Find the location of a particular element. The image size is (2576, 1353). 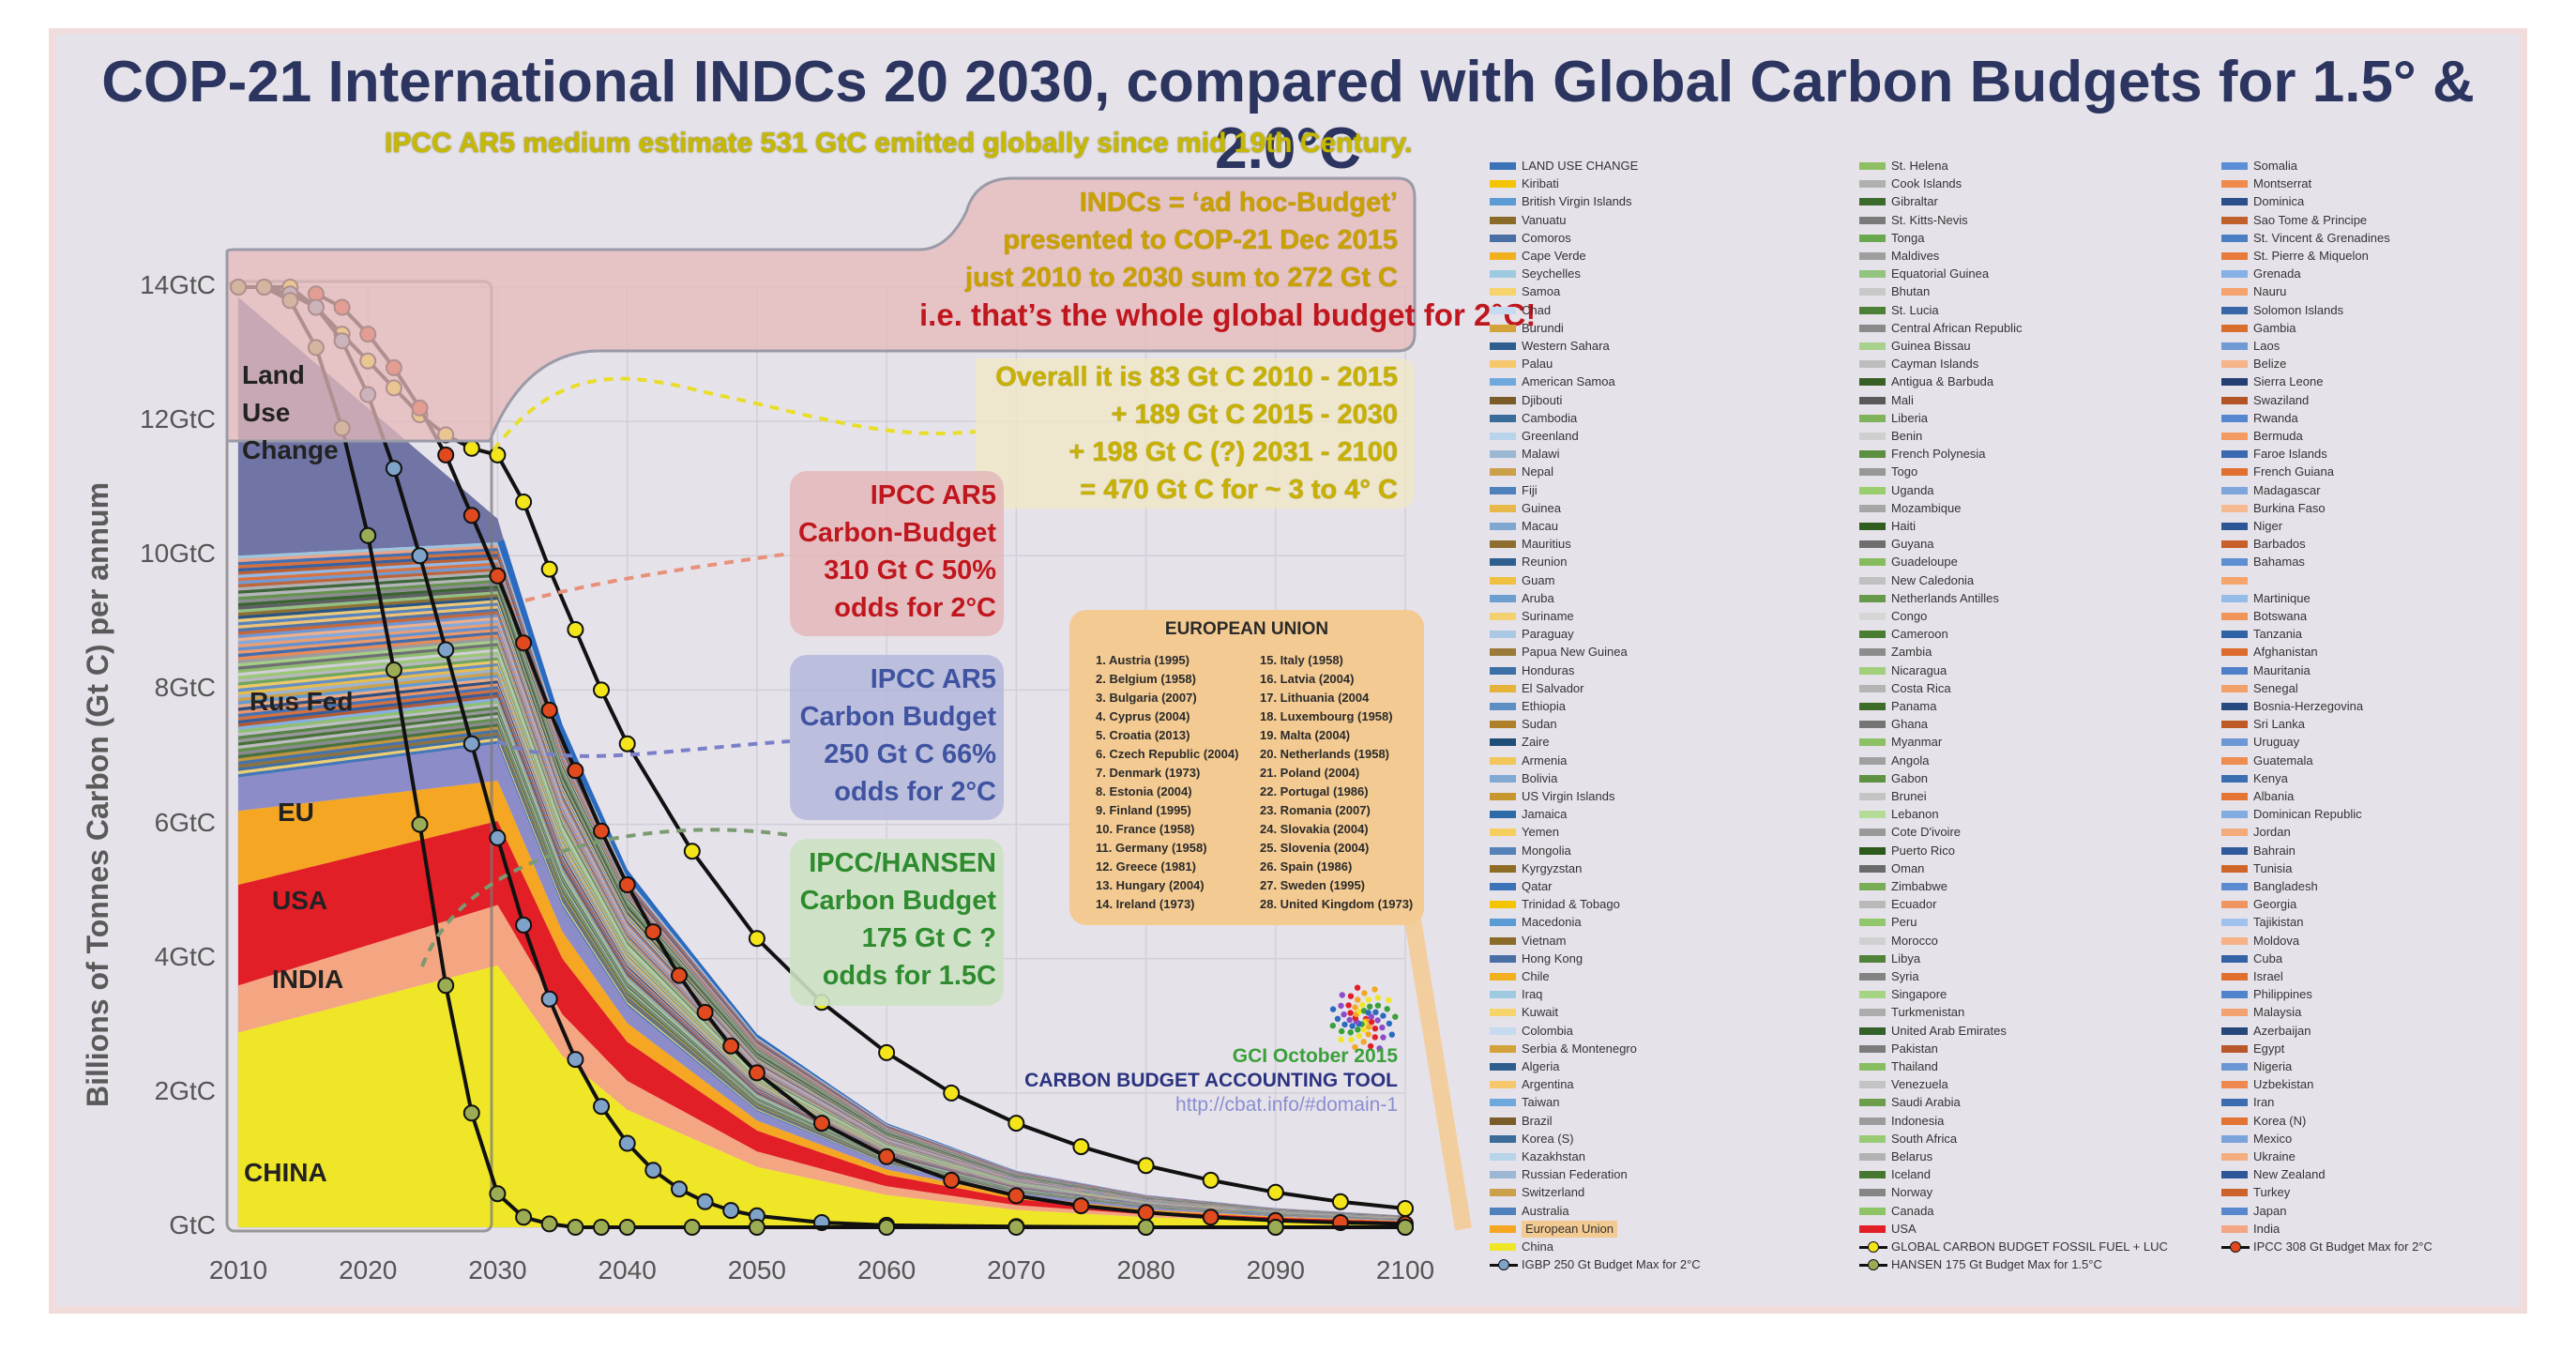

x-tick-label: 2010 is located at coordinates (238, 1270).